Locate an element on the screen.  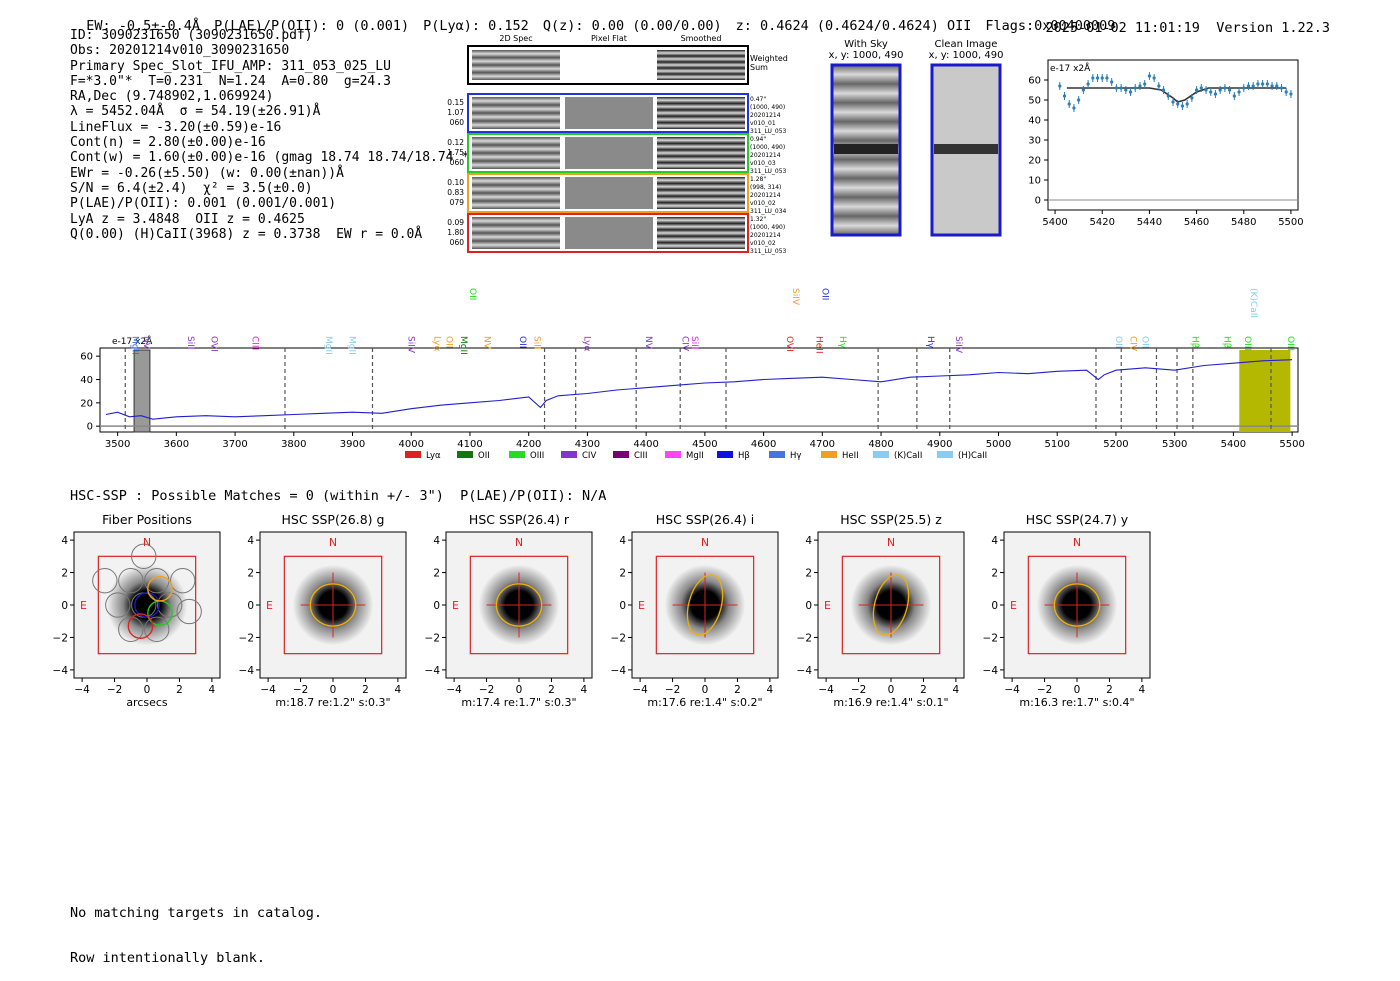
full-xtick-label: 3500 is located at coordinates (117, 444).